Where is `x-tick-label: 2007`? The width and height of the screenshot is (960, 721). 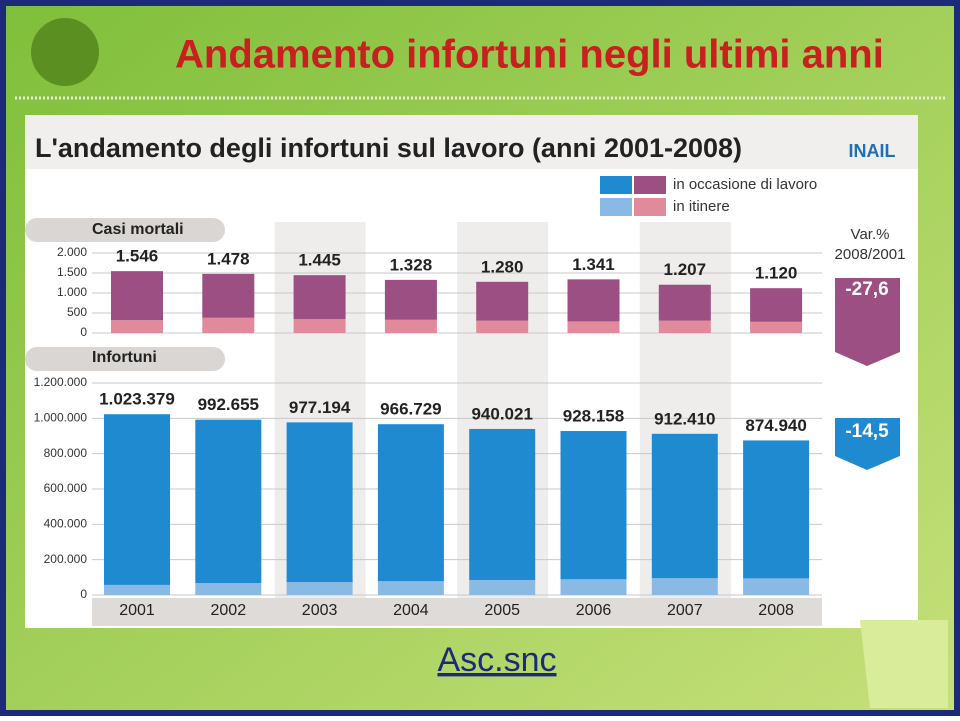 x-tick-label: 2007 is located at coordinates (685, 610).